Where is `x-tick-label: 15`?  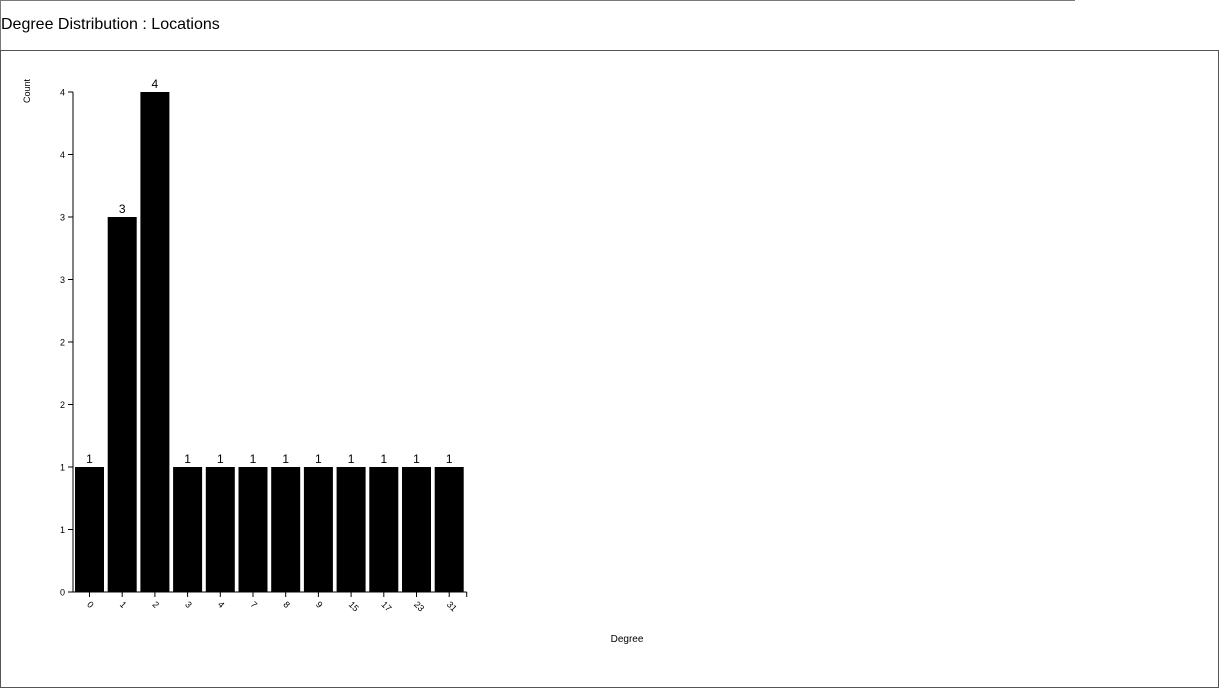 x-tick-label: 15 is located at coordinates (354, 606).